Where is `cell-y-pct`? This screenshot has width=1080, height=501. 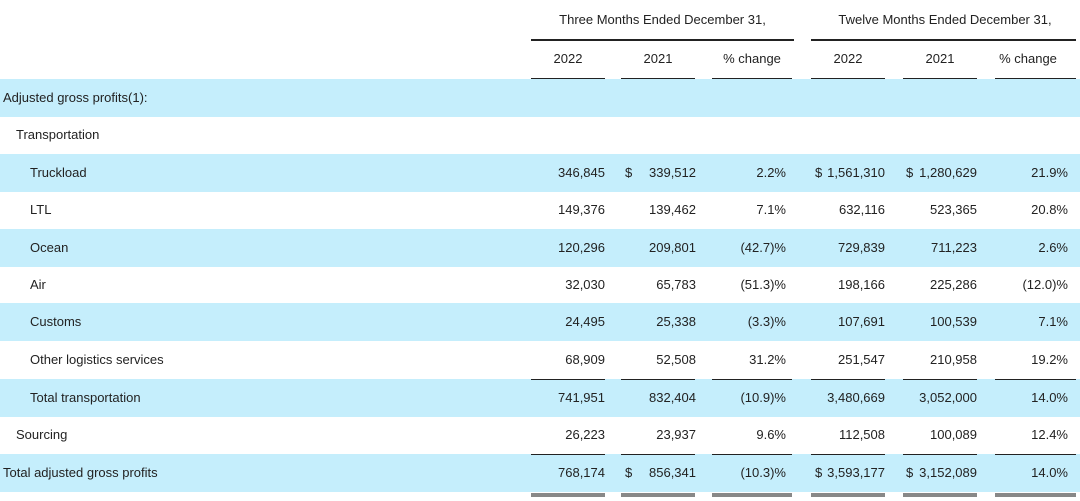 cell-y-pct is located at coordinates (1023, 135).